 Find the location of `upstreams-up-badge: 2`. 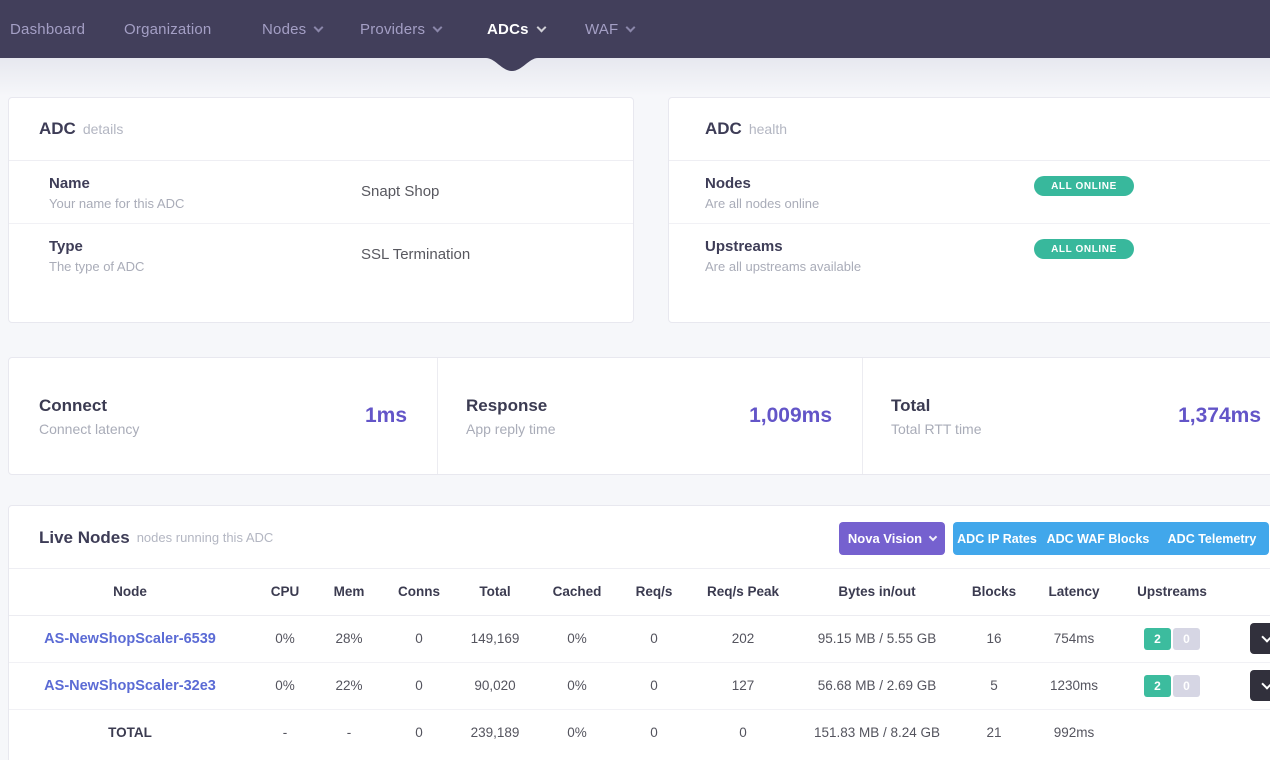

upstreams-up-badge: 2 is located at coordinates (1157, 638).